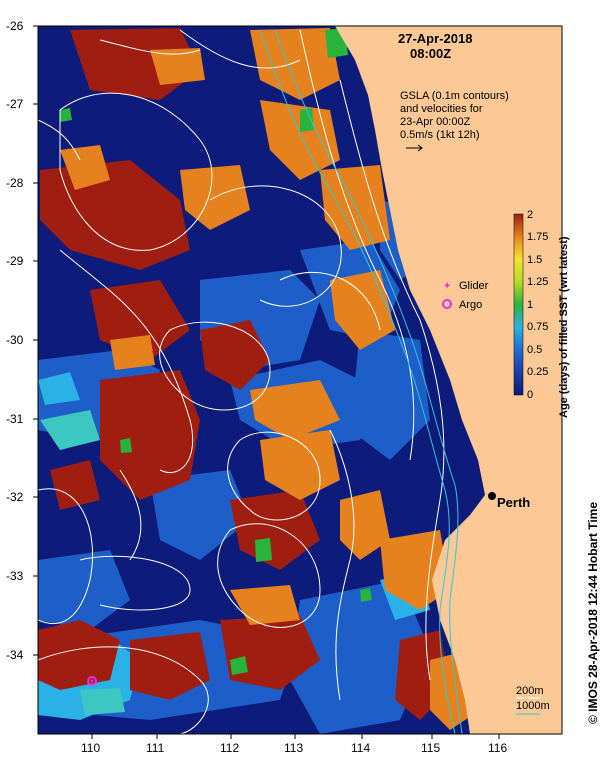 This screenshot has width=604, height=759. I want to click on colorbar-tick-label: 1, so click(530, 305).